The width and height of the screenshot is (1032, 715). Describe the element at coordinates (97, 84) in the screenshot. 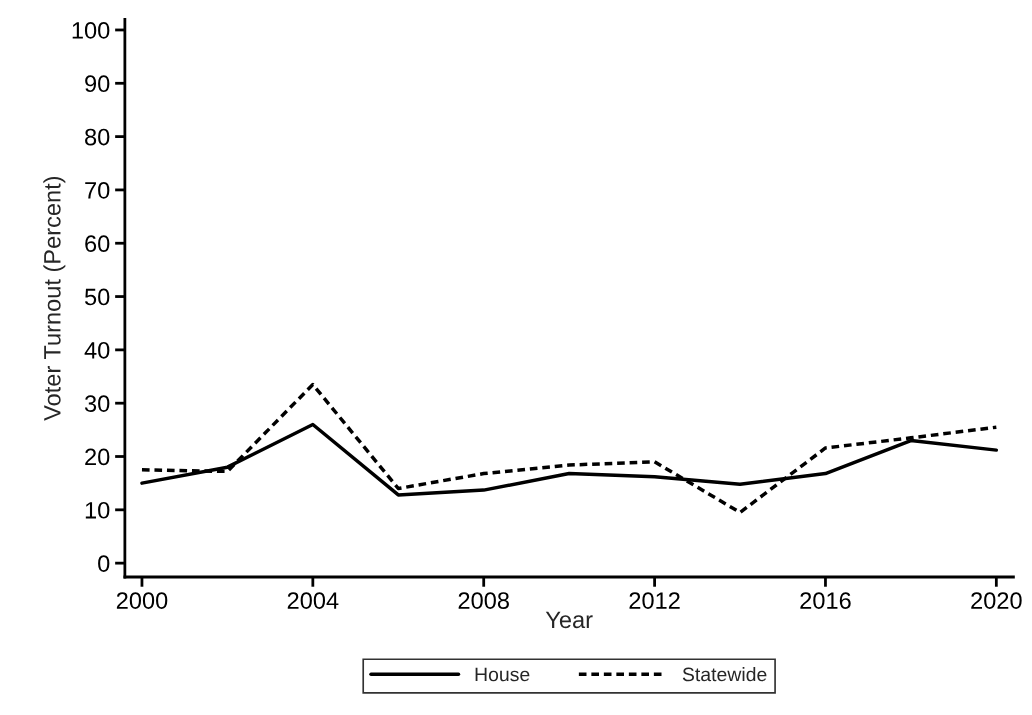

I see `y-tick-label: 90` at that location.